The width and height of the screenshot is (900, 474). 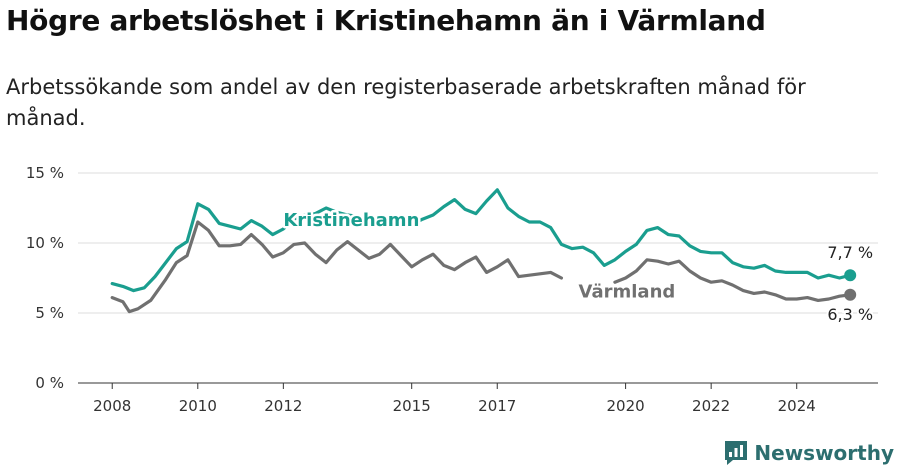 I want to click on varmland-series-label: Värmland, so click(x=627, y=292).